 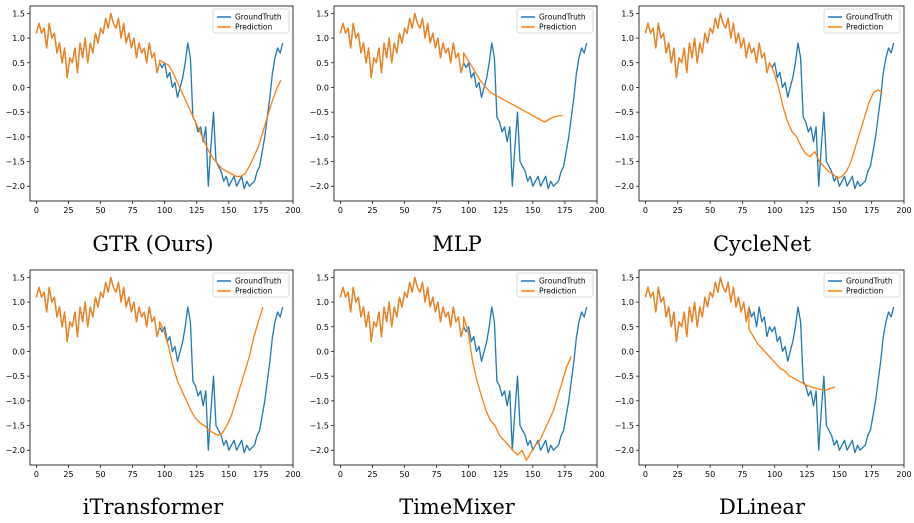 What do you see at coordinates (152, 244) in the screenshot?
I see `panel-caption: GTR (Ours)` at bounding box center [152, 244].